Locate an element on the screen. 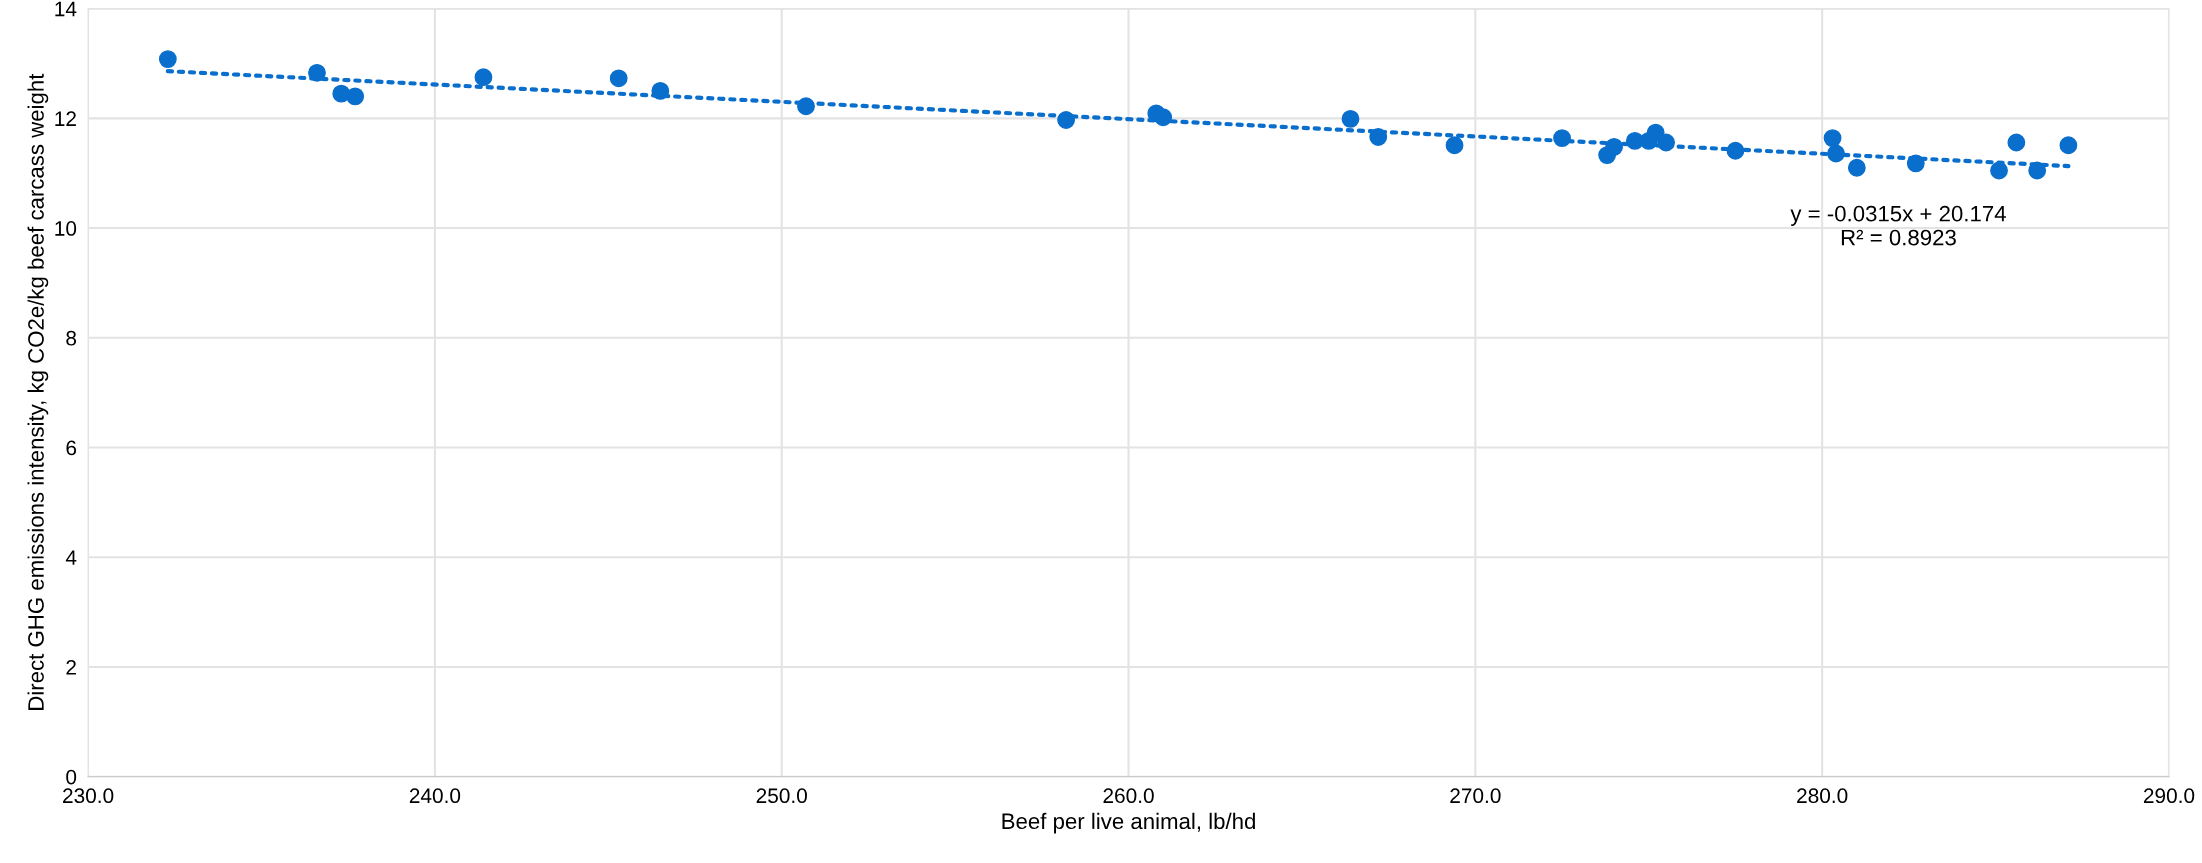 Image resolution: width=2202 pixels, height=863 pixels. x-tick-label: 230.0 is located at coordinates (88, 796).